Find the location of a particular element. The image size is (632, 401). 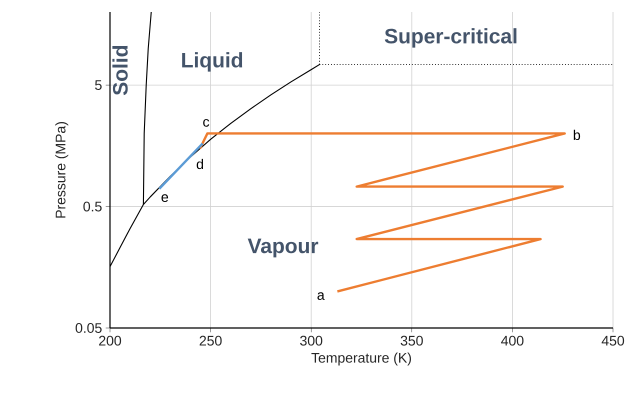

y-tick-label: 5 is located at coordinates (98, 85).